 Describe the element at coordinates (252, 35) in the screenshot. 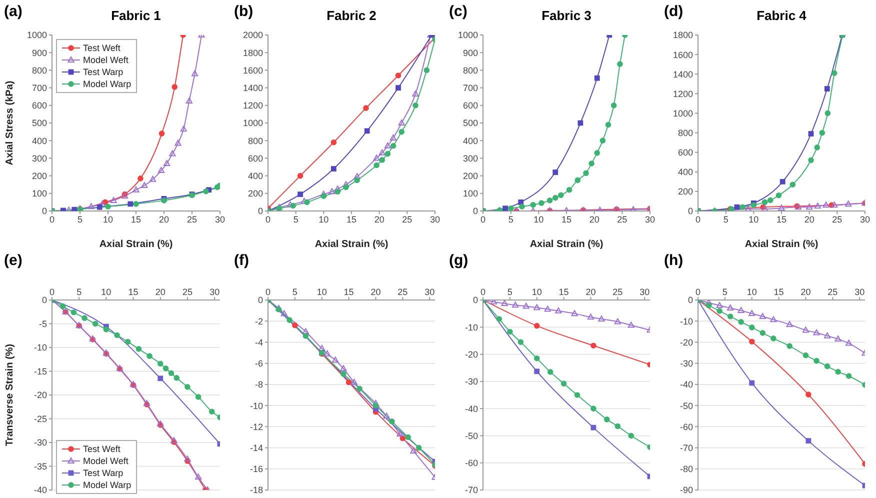

I see `y-tick-label: 2000` at that location.